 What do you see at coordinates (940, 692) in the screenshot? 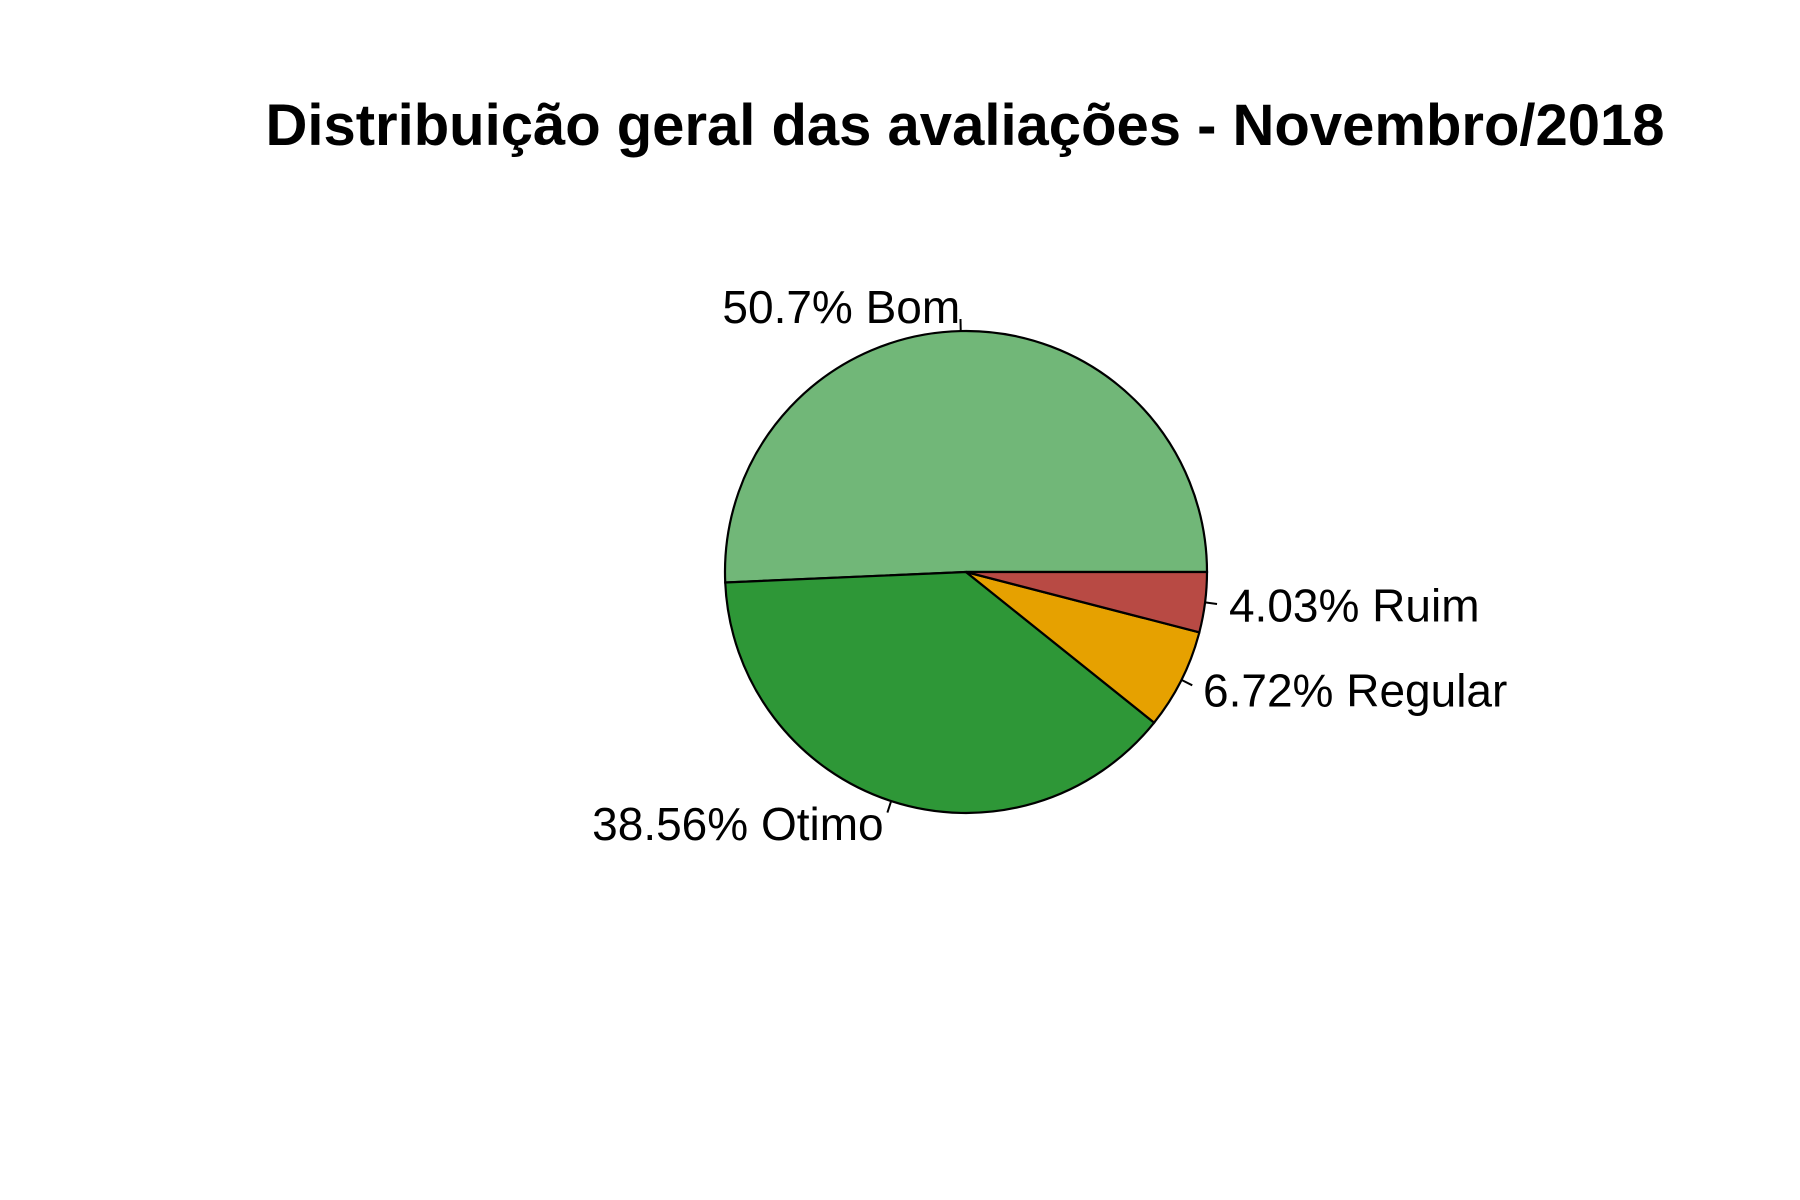
I see `pie-slice-otimo` at bounding box center [940, 692].